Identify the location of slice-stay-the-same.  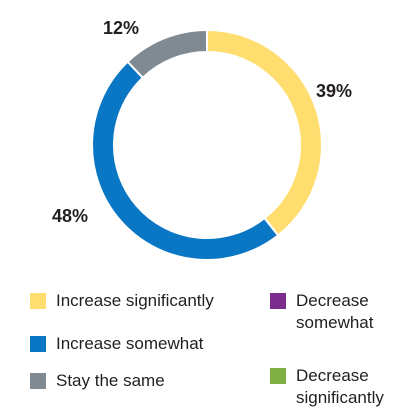
(167, 54).